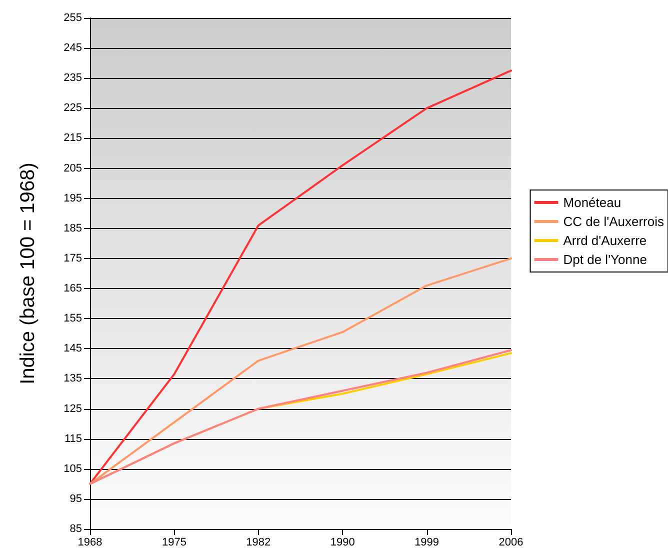 Image resolution: width=668 pixels, height=559 pixels. What do you see at coordinates (73, 468) in the screenshot?
I see `y-tick-label: 105` at bounding box center [73, 468].